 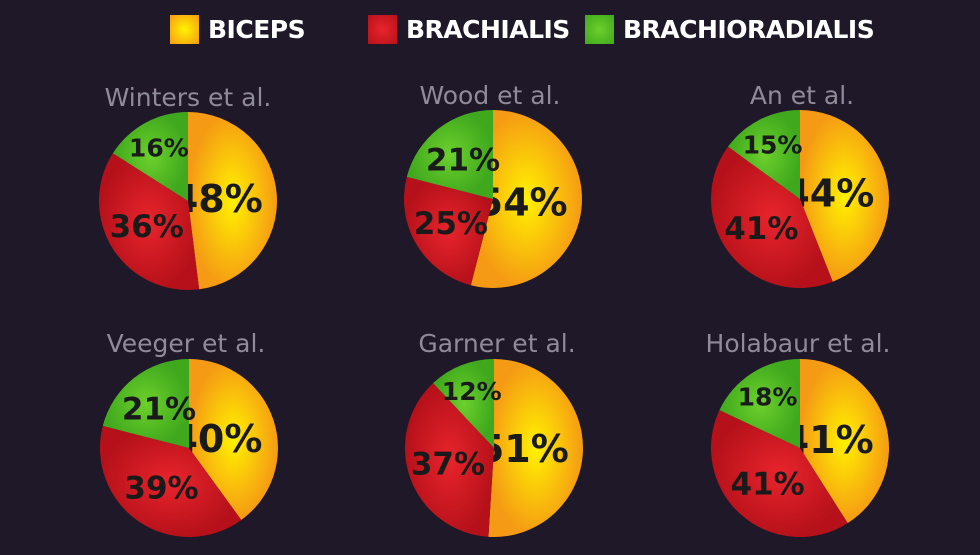 I want to click on pie-title: Wood et al., so click(x=489, y=95).